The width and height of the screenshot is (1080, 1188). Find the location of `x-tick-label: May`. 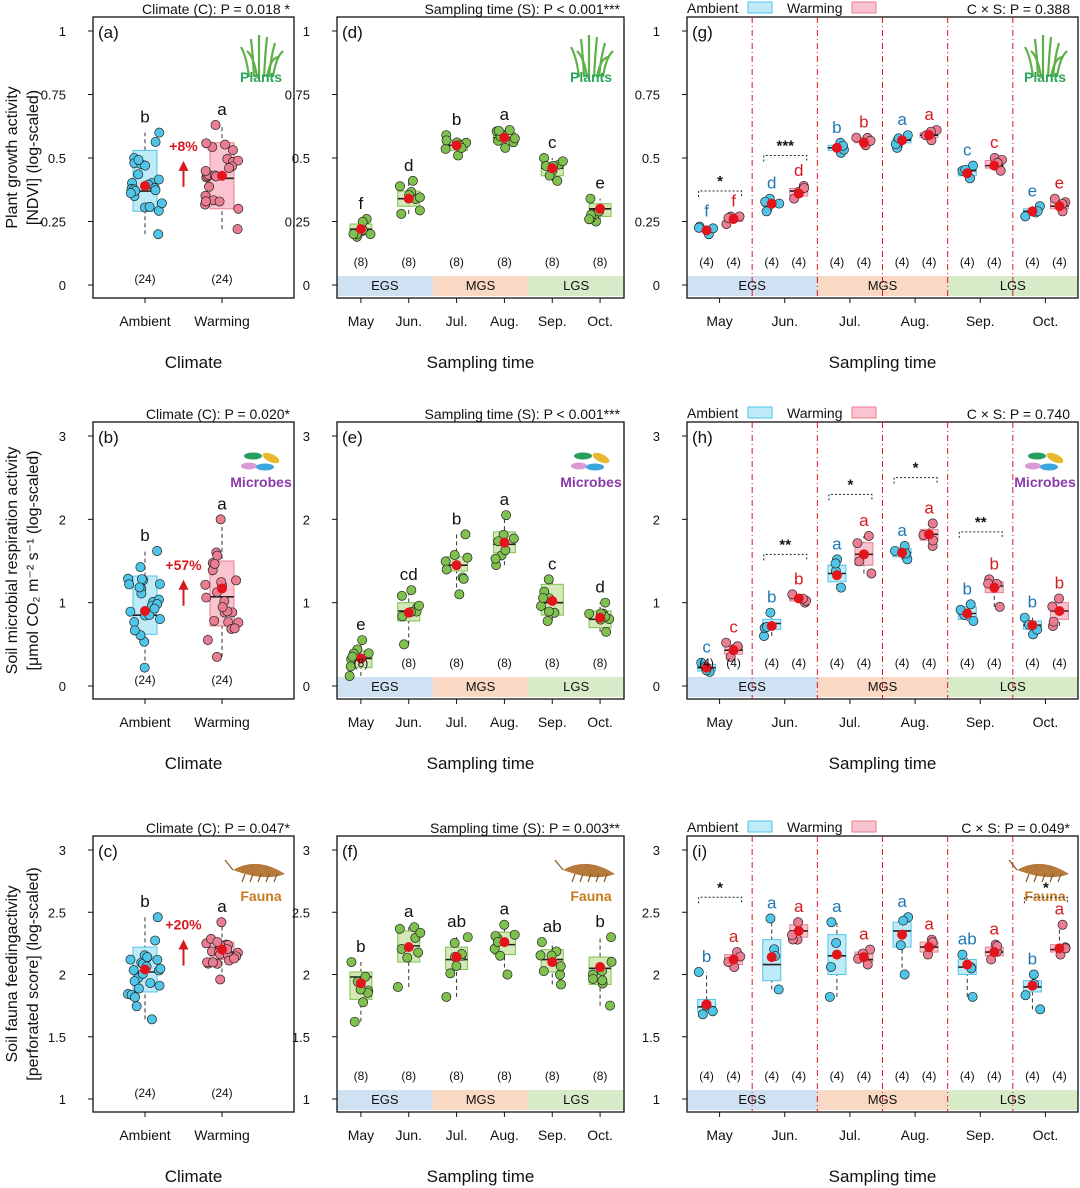

x-tick-label: May is located at coordinates (361, 321).